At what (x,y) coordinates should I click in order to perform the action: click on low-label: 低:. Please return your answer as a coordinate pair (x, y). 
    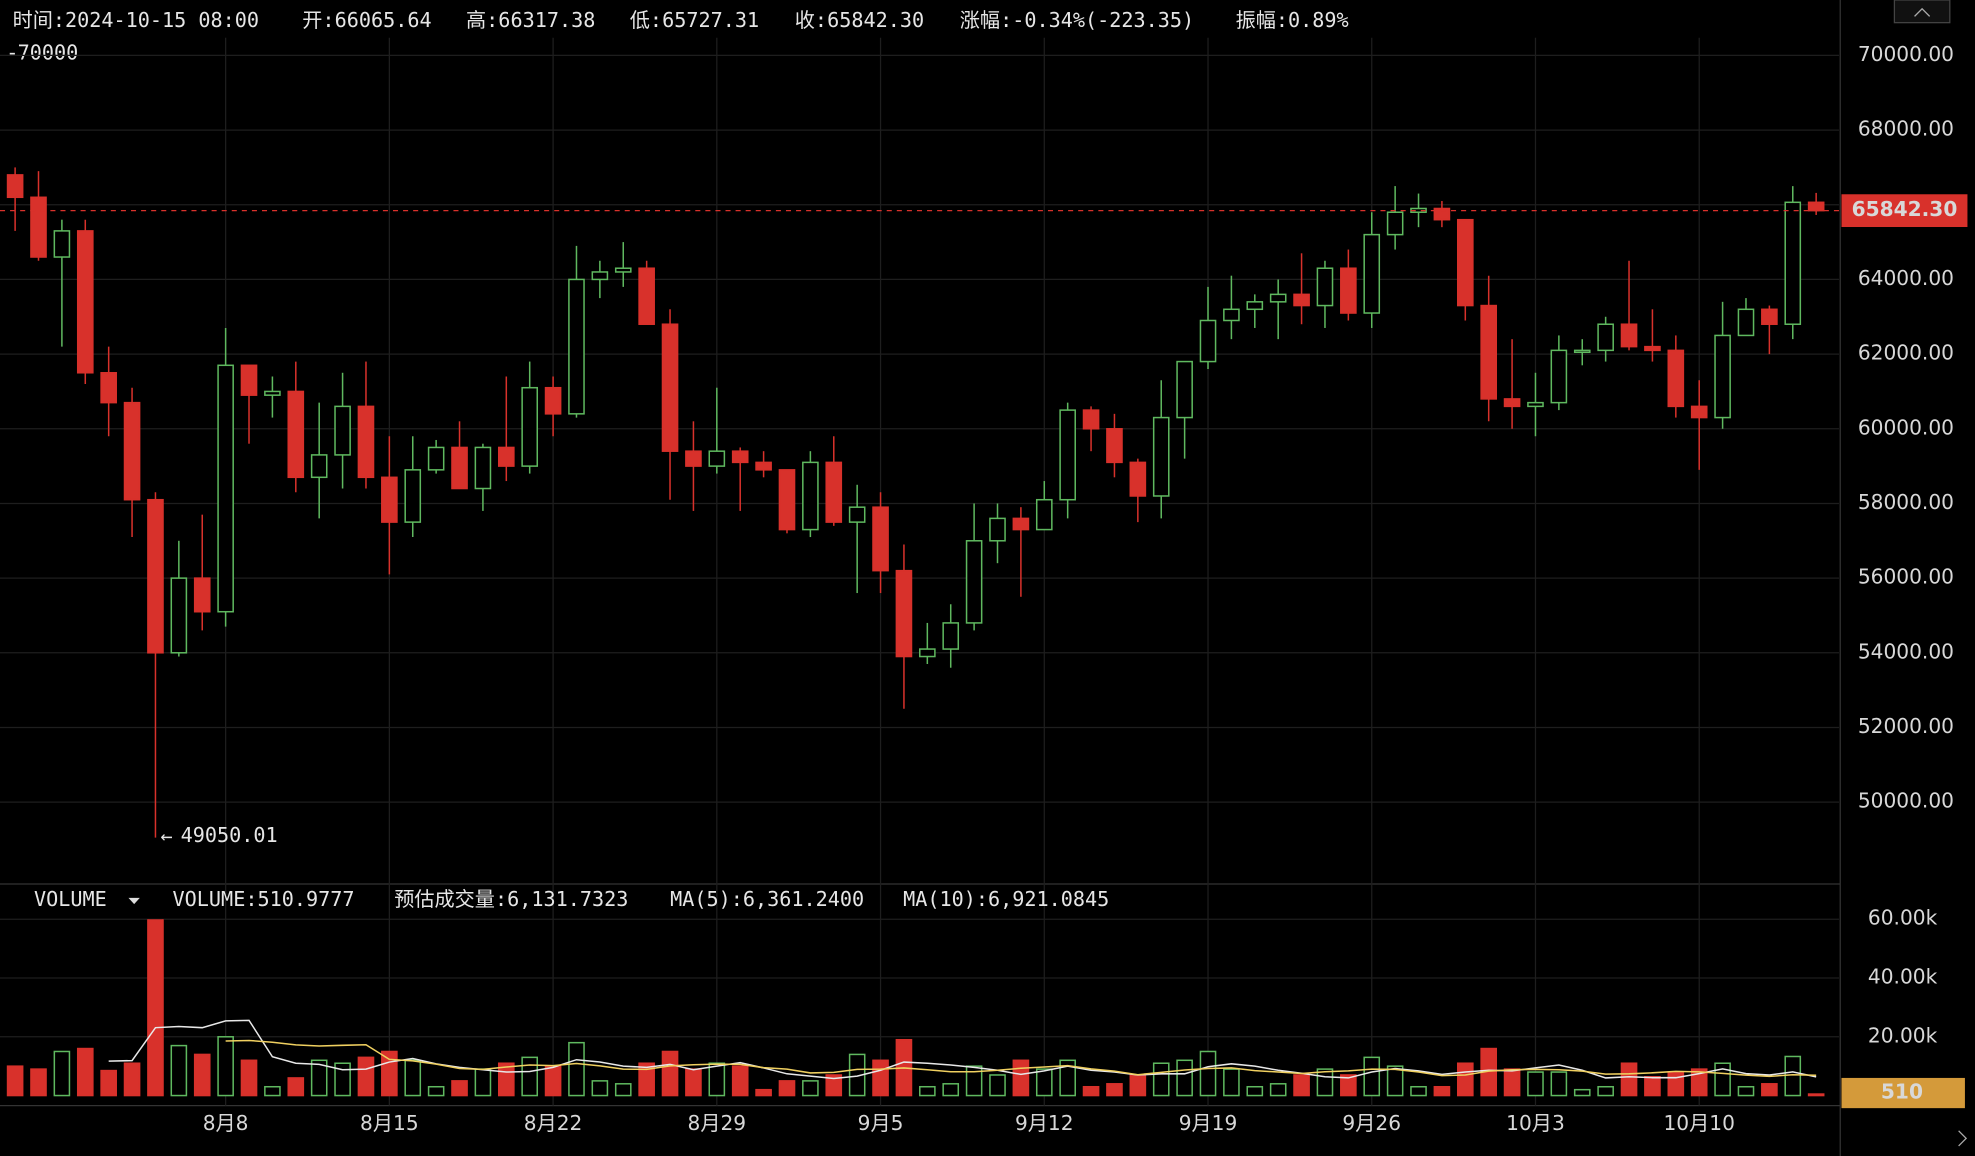
    Looking at the image, I should click on (646, 20).